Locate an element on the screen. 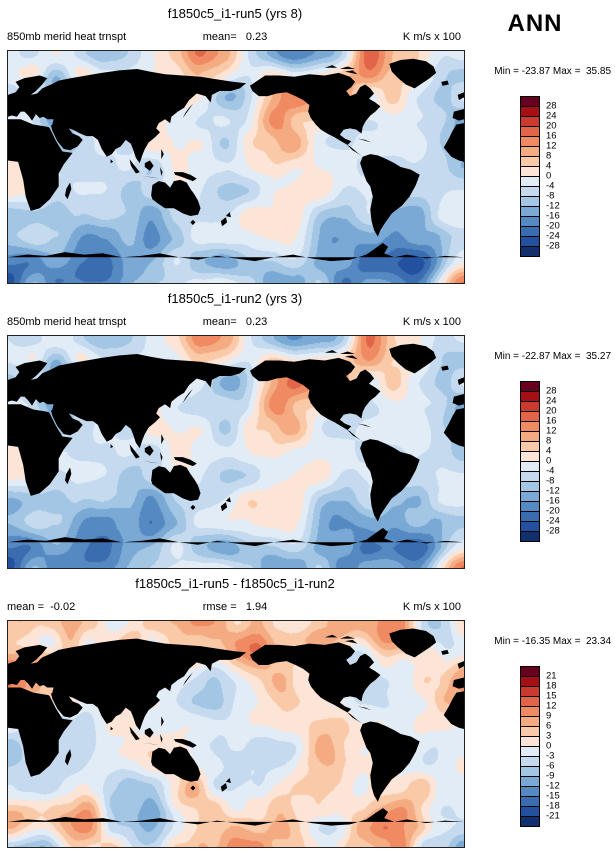  minmax-stat: Min = -16.35 Max = 23.34 is located at coordinates (552, 641).